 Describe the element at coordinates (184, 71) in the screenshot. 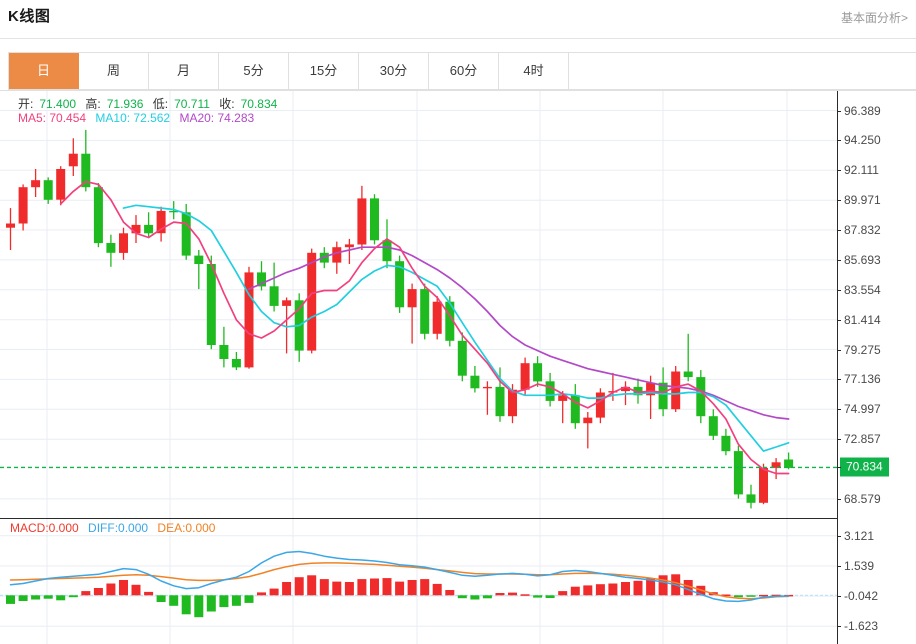

I see `tab-2: 月` at that location.